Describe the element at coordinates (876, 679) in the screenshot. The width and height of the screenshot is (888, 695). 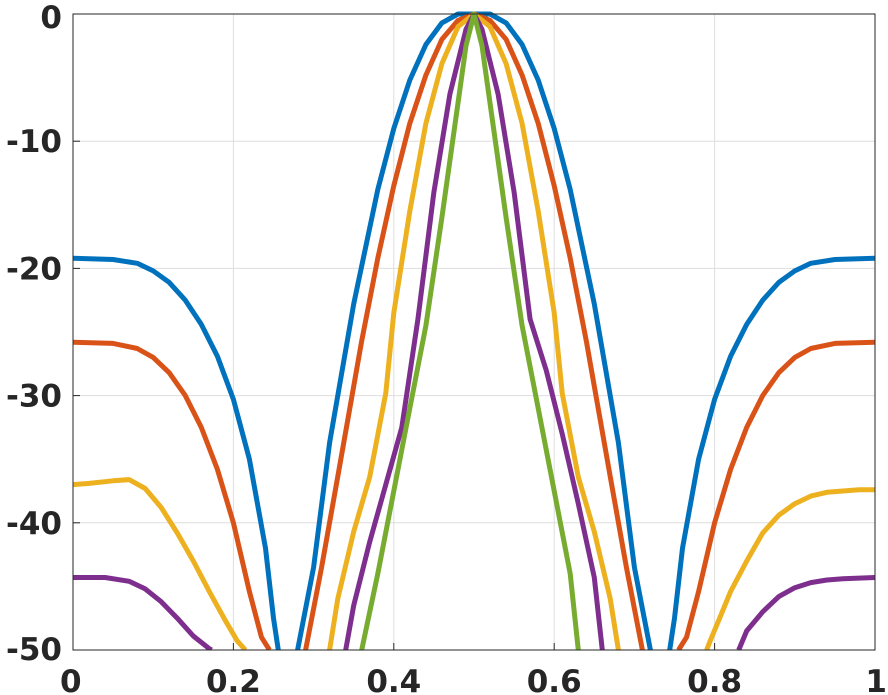
I see `x-tick-label: 1` at that location.